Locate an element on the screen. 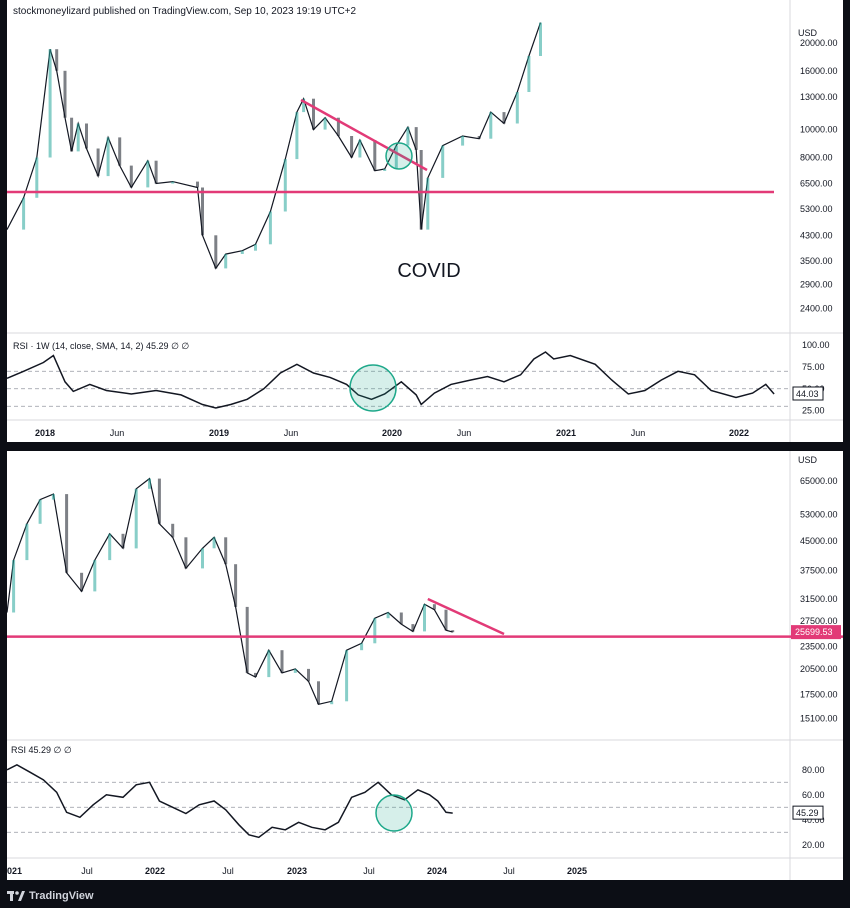 This screenshot has width=850, height=908. top-time-tick-label: 2018 is located at coordinates (45, 433).